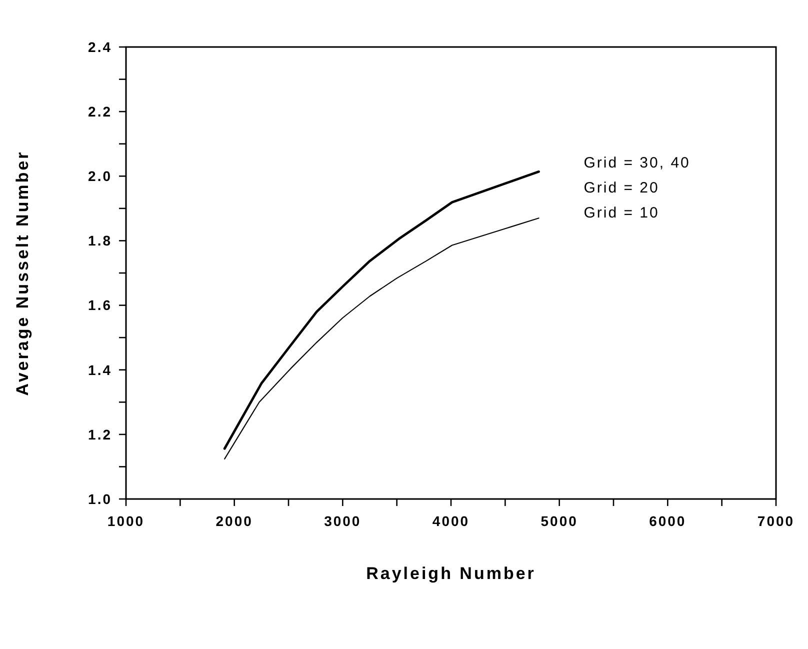  What do you see at coordinates (559, 521) in the screenshot?
I see `x-tick-label: 5000` at bounding box center [559, 521].